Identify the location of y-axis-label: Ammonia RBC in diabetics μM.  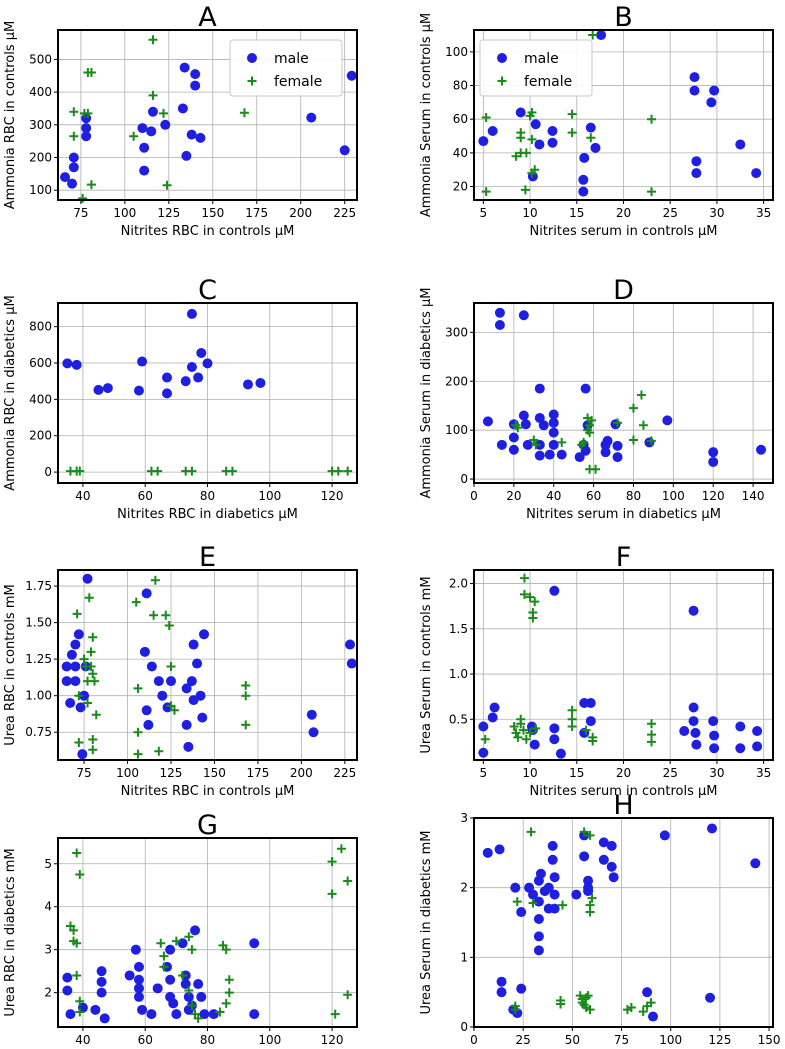
(10, 392).